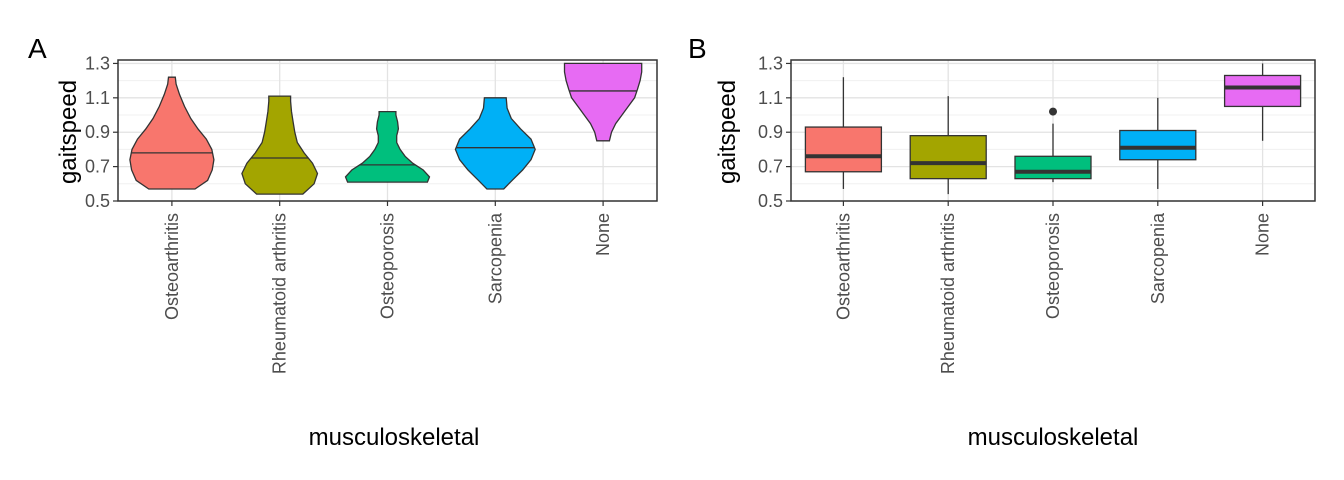  Describe the element at coordinates (770, 201) in the screenshot. I see `panel-b-y-tick-label: 0.5` at that location.